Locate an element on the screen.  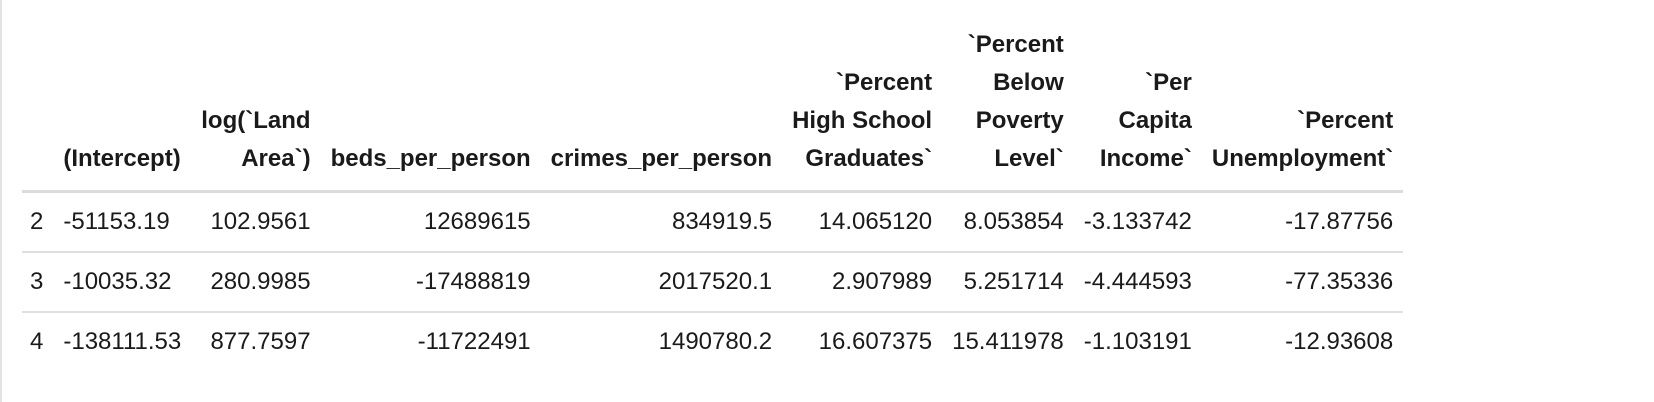
header-line: Poverty is located at coordinates (1019, 120).